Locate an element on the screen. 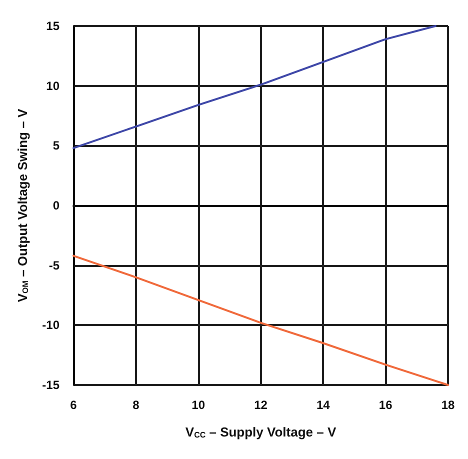 The width and height of the screenshot is (468, 459). x-tick-label: 10 is located at coordinates (199, 405).